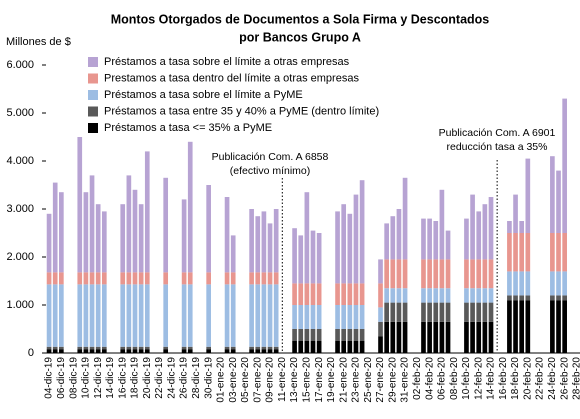 Image resolution: width=580 pixels, height=419 pixels. What do you see at coordinates (188, 128) in the screenshot?
I see `legend-label: Préstamos a tasa <= 35% a PyME` at bounding box center [188, 128].